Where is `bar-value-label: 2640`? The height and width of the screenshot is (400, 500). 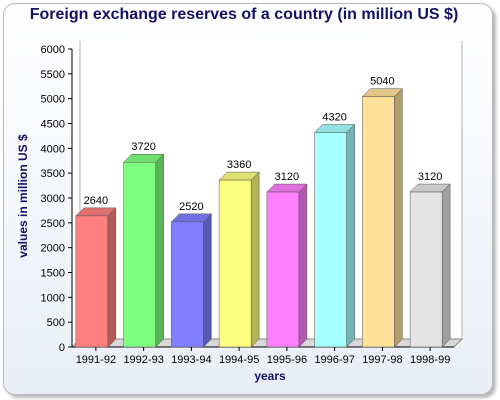 bar-value-label: 2640 is located at coordinates (96, 201).